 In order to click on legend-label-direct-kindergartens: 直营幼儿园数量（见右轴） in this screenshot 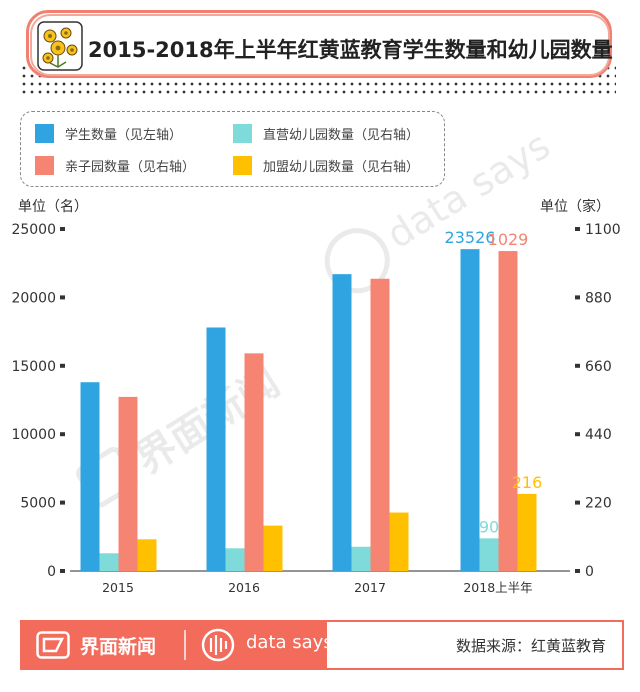, I will do `click(341, 135)`.